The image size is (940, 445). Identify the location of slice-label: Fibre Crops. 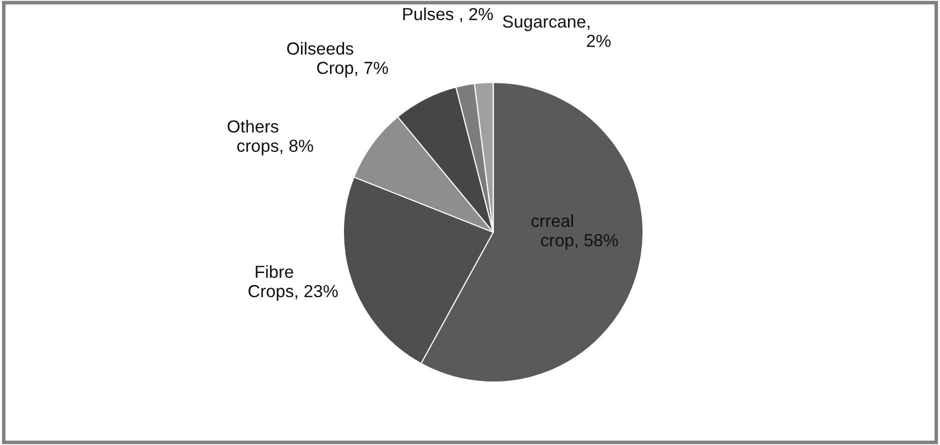
(271, 283).